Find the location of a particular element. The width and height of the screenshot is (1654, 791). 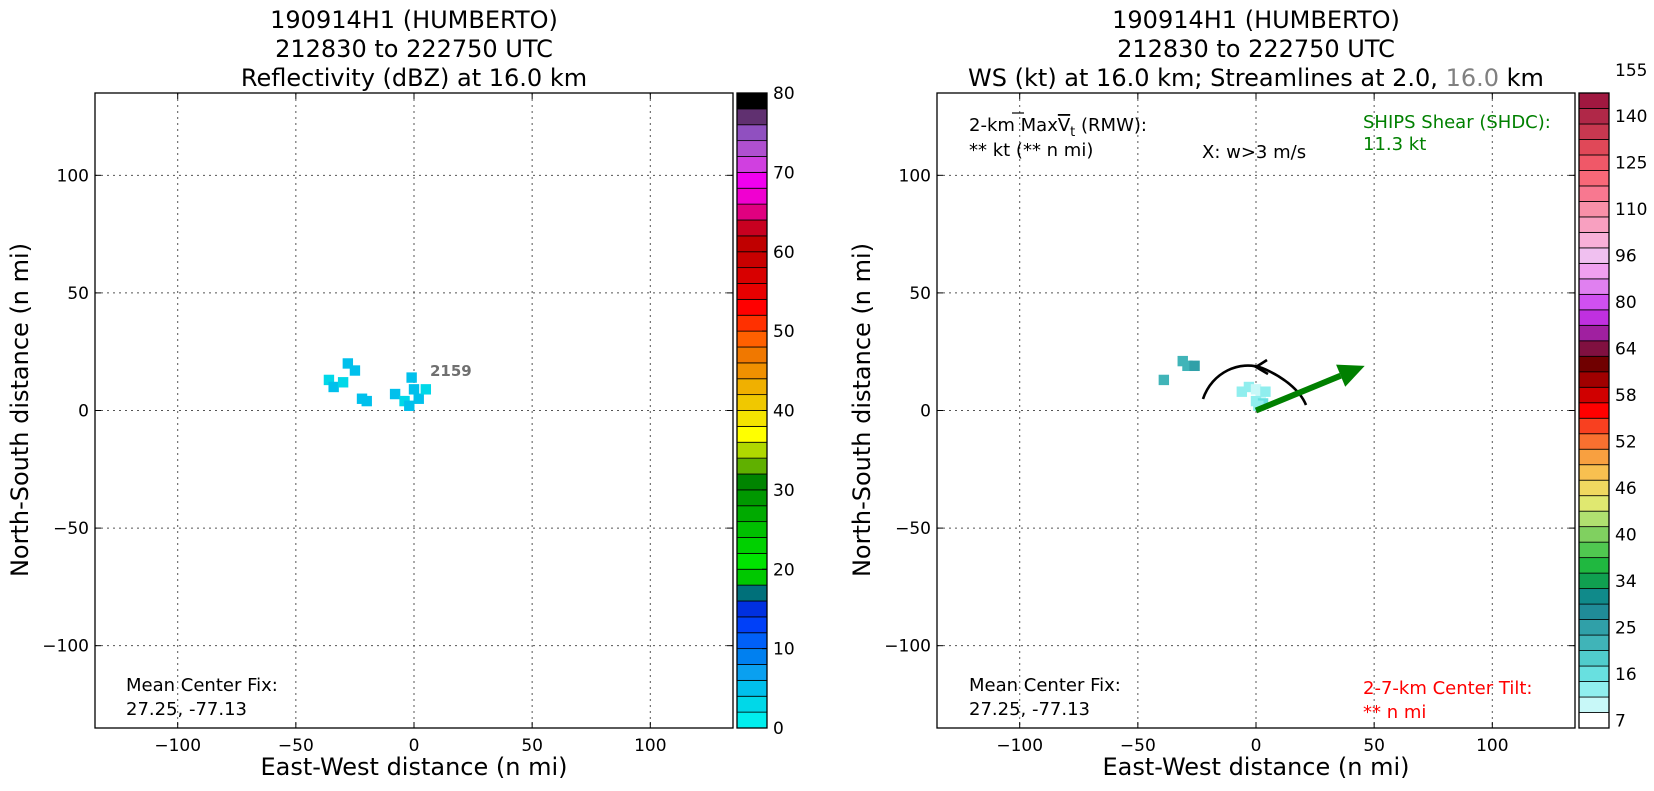

right-colorbar-tick-label: 80 is located at coordinates (1626, 303).